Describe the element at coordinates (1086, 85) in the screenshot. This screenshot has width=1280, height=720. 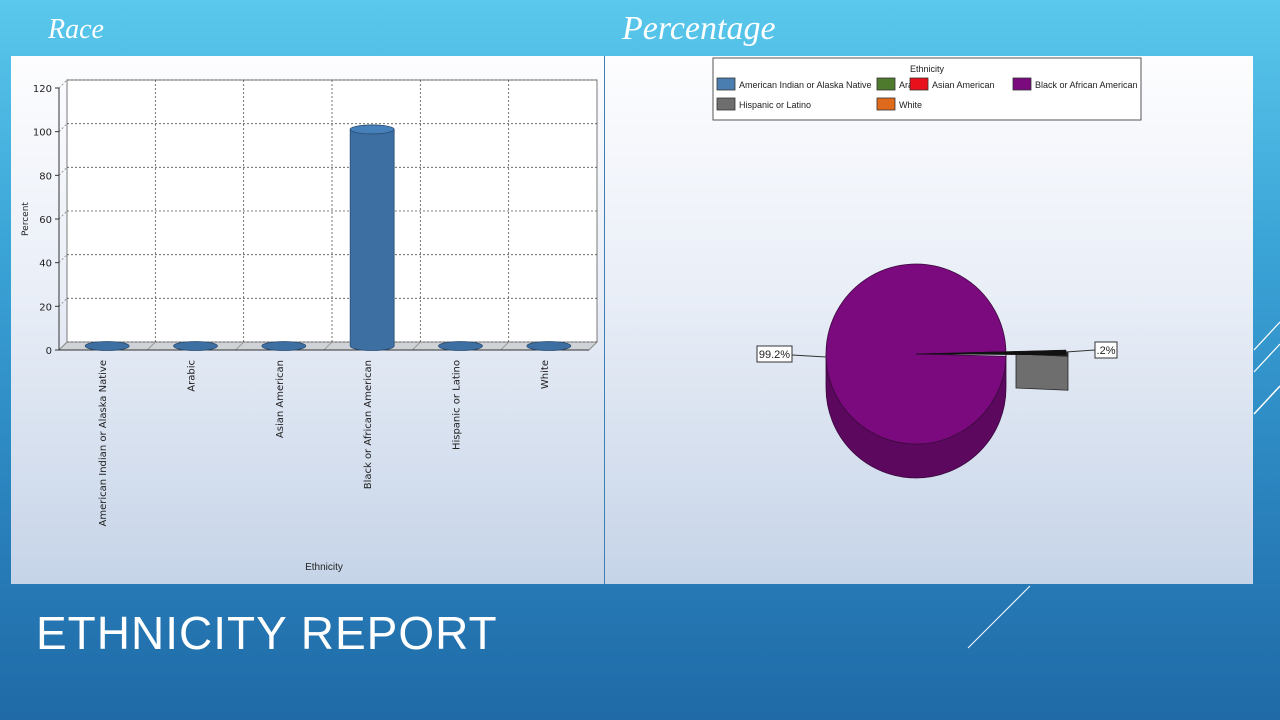
I see `legend-label-3: Black or African American` at that location.